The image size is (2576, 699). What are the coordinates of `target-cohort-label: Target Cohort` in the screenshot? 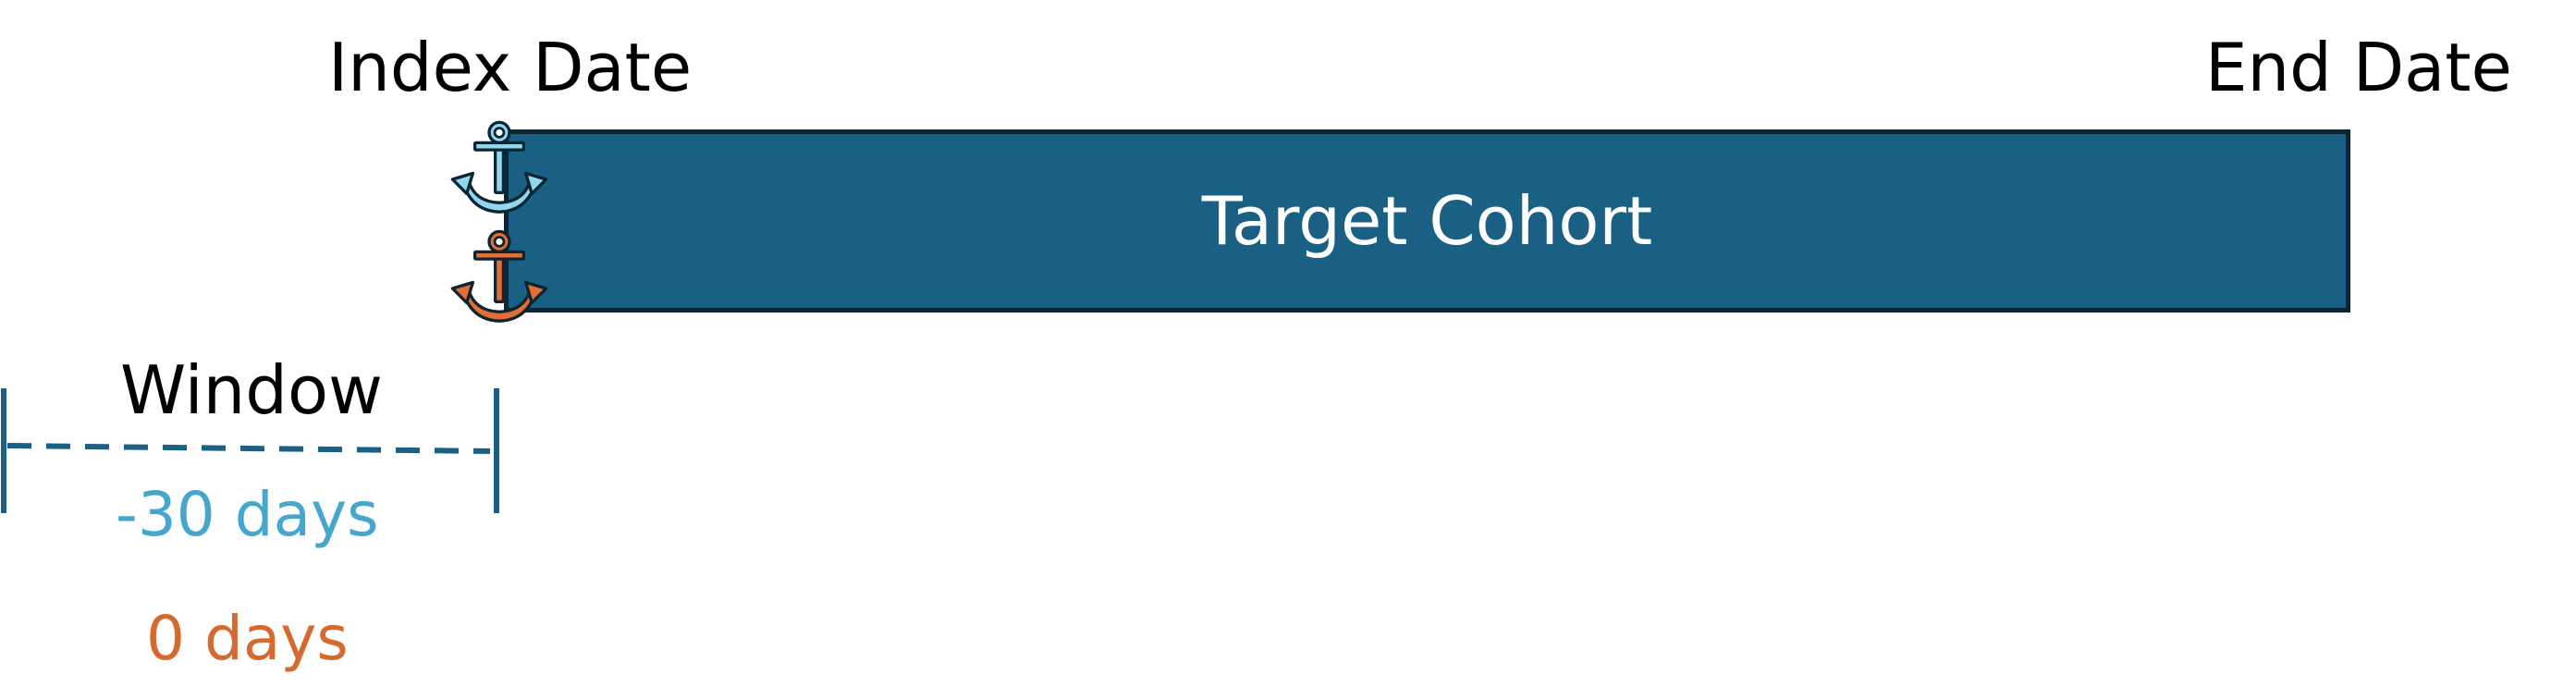 It's located at (1427, 221).